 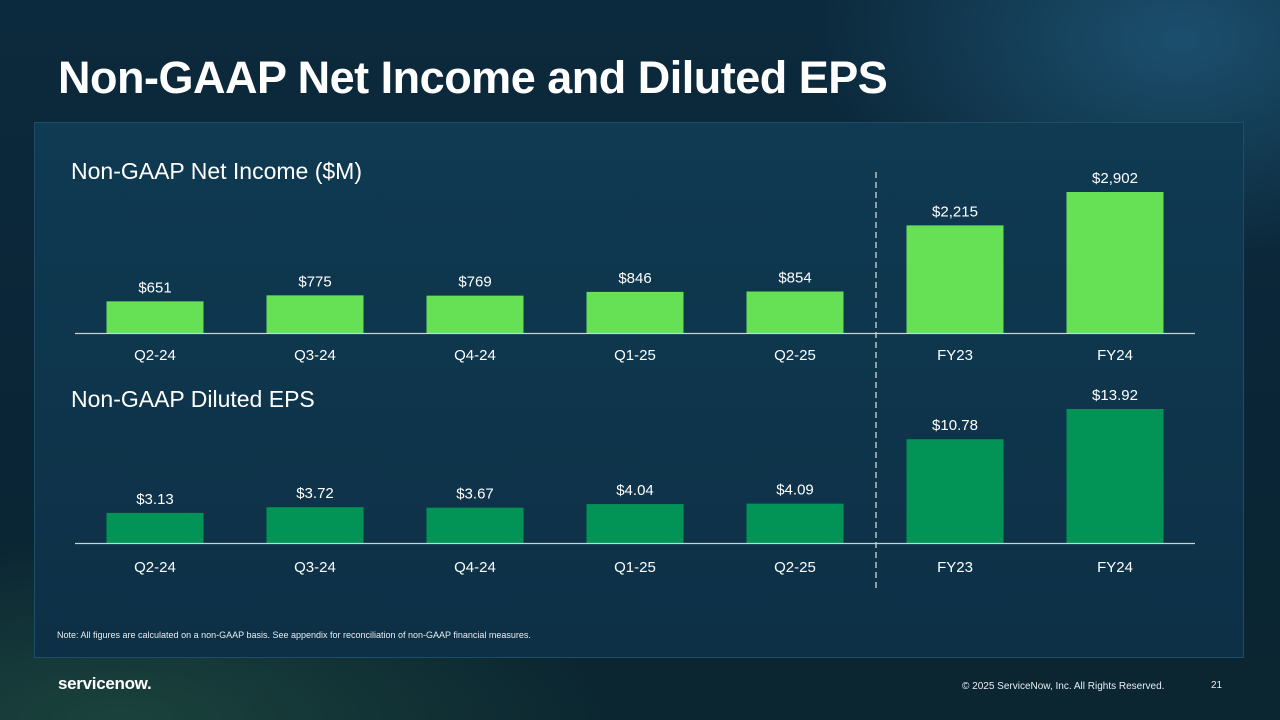 What do you see at coordinates (473, 77) in the screenshot?
I see `slide-title: Non-GAAP Net Income and Diluted EPS` at bounding box center [473, 77].